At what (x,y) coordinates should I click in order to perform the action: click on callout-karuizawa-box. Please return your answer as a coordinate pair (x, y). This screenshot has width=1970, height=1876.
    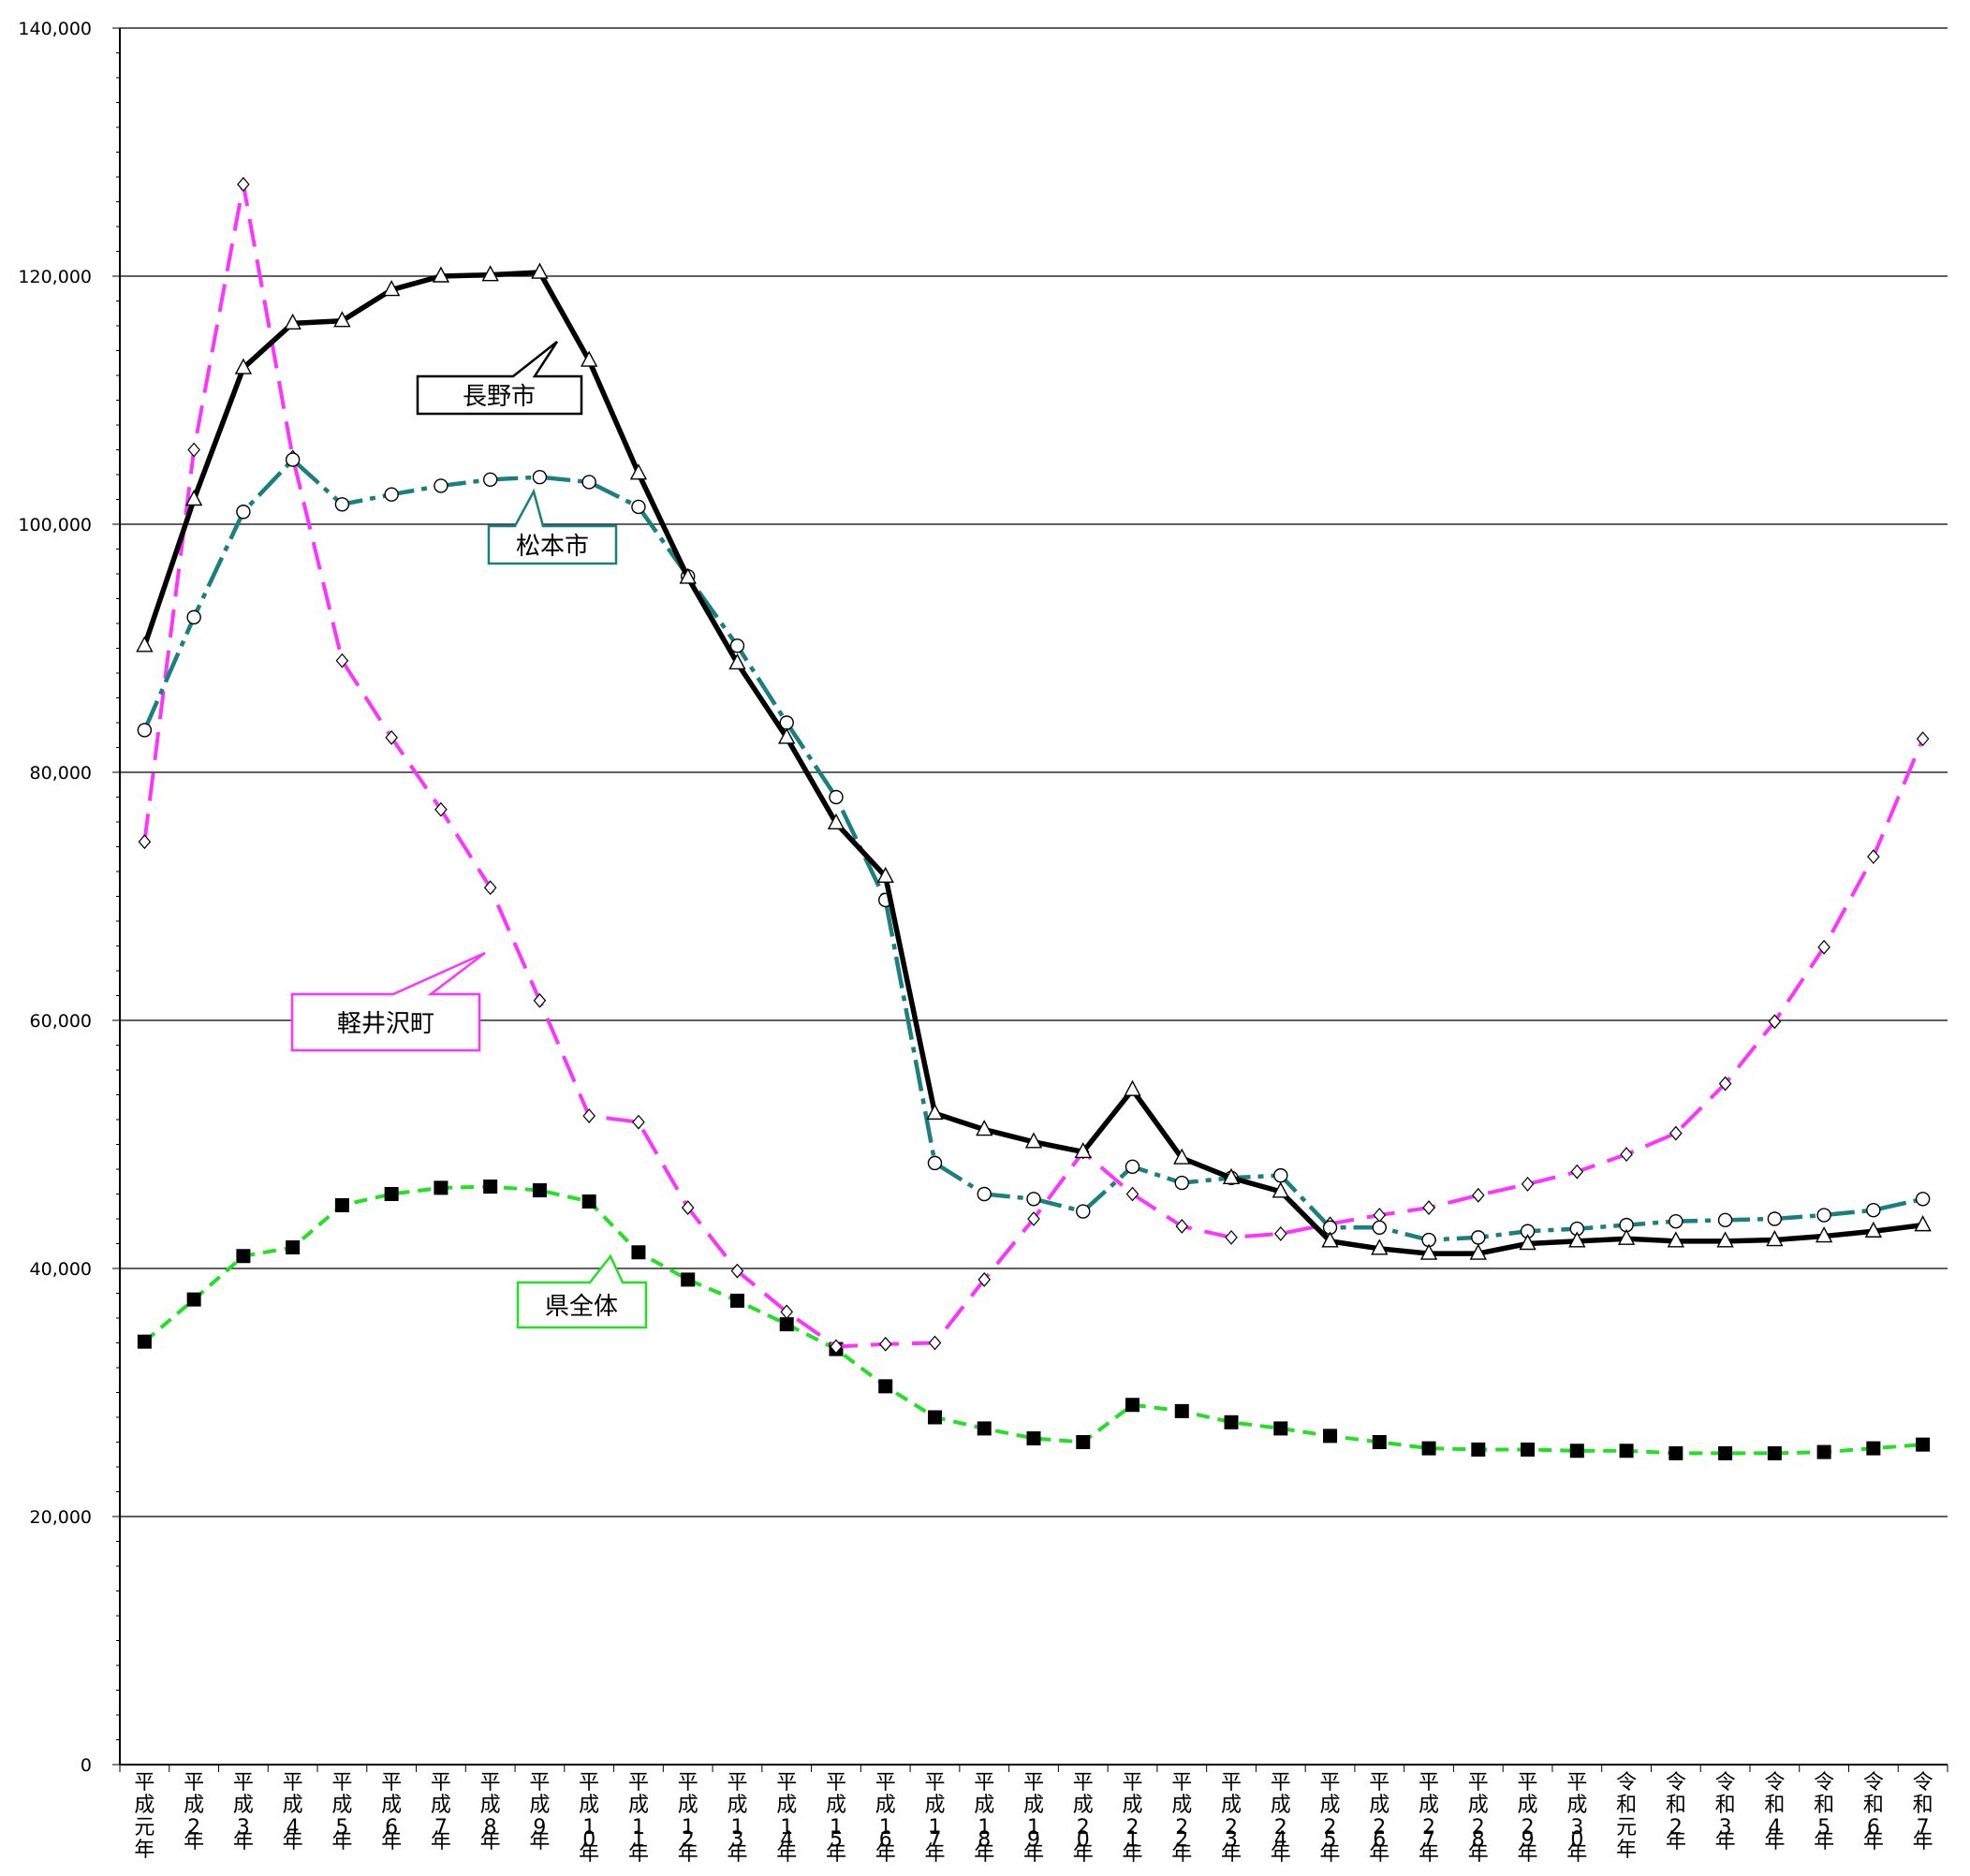
    Looking at the image, I should click on (388, 1001).